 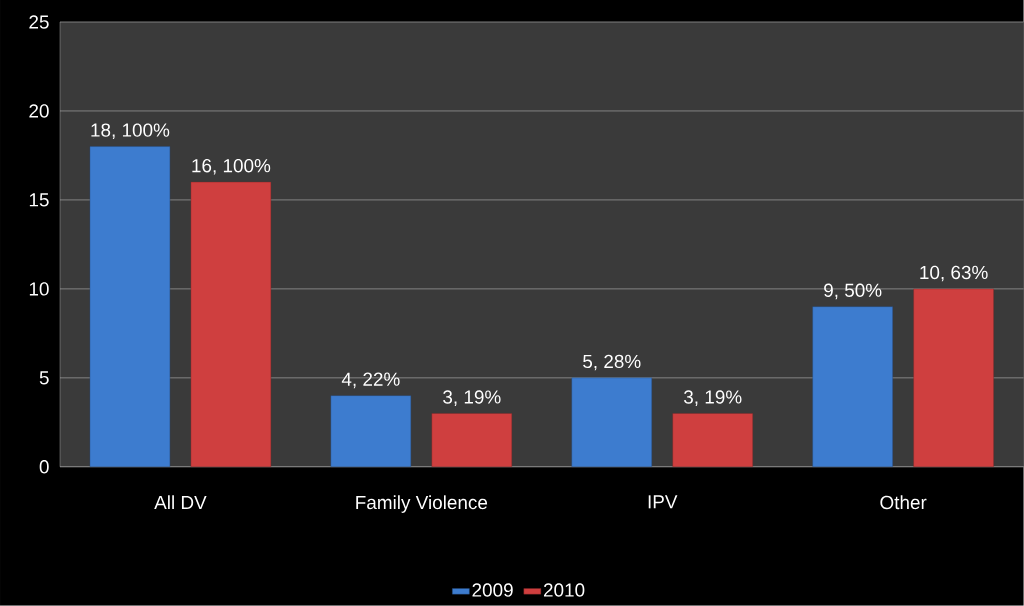 What do you see at coordinates (39, 289) in the screenshot?
I see `y-tick-label: 10` at bounding box center [39, 289].